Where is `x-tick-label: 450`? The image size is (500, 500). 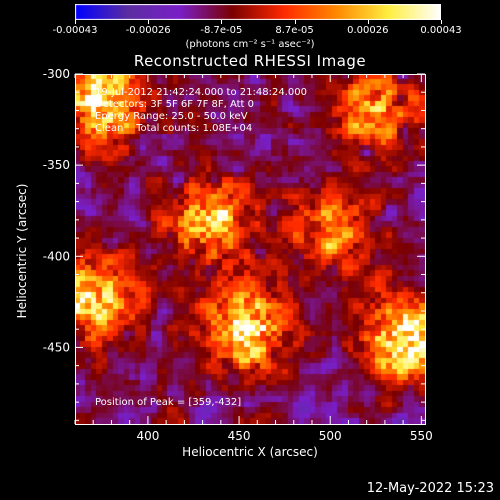 x-tick-label: 450 is located at coordinates (239, 436).